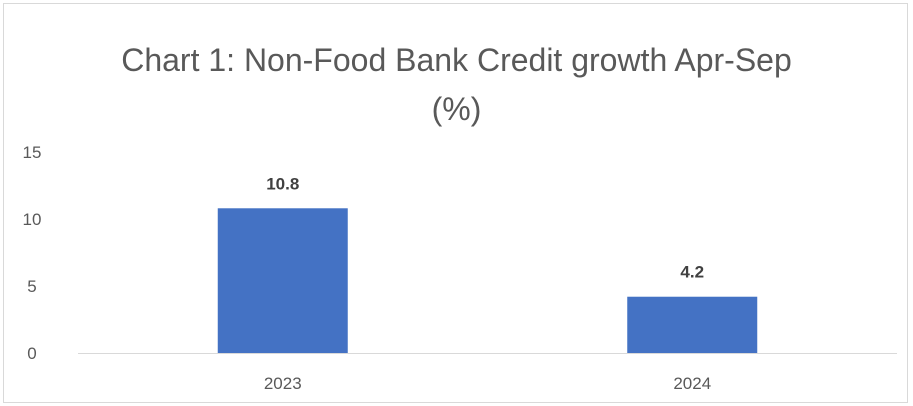  I want to click on y-tick-label: 0, so click(31, 353).